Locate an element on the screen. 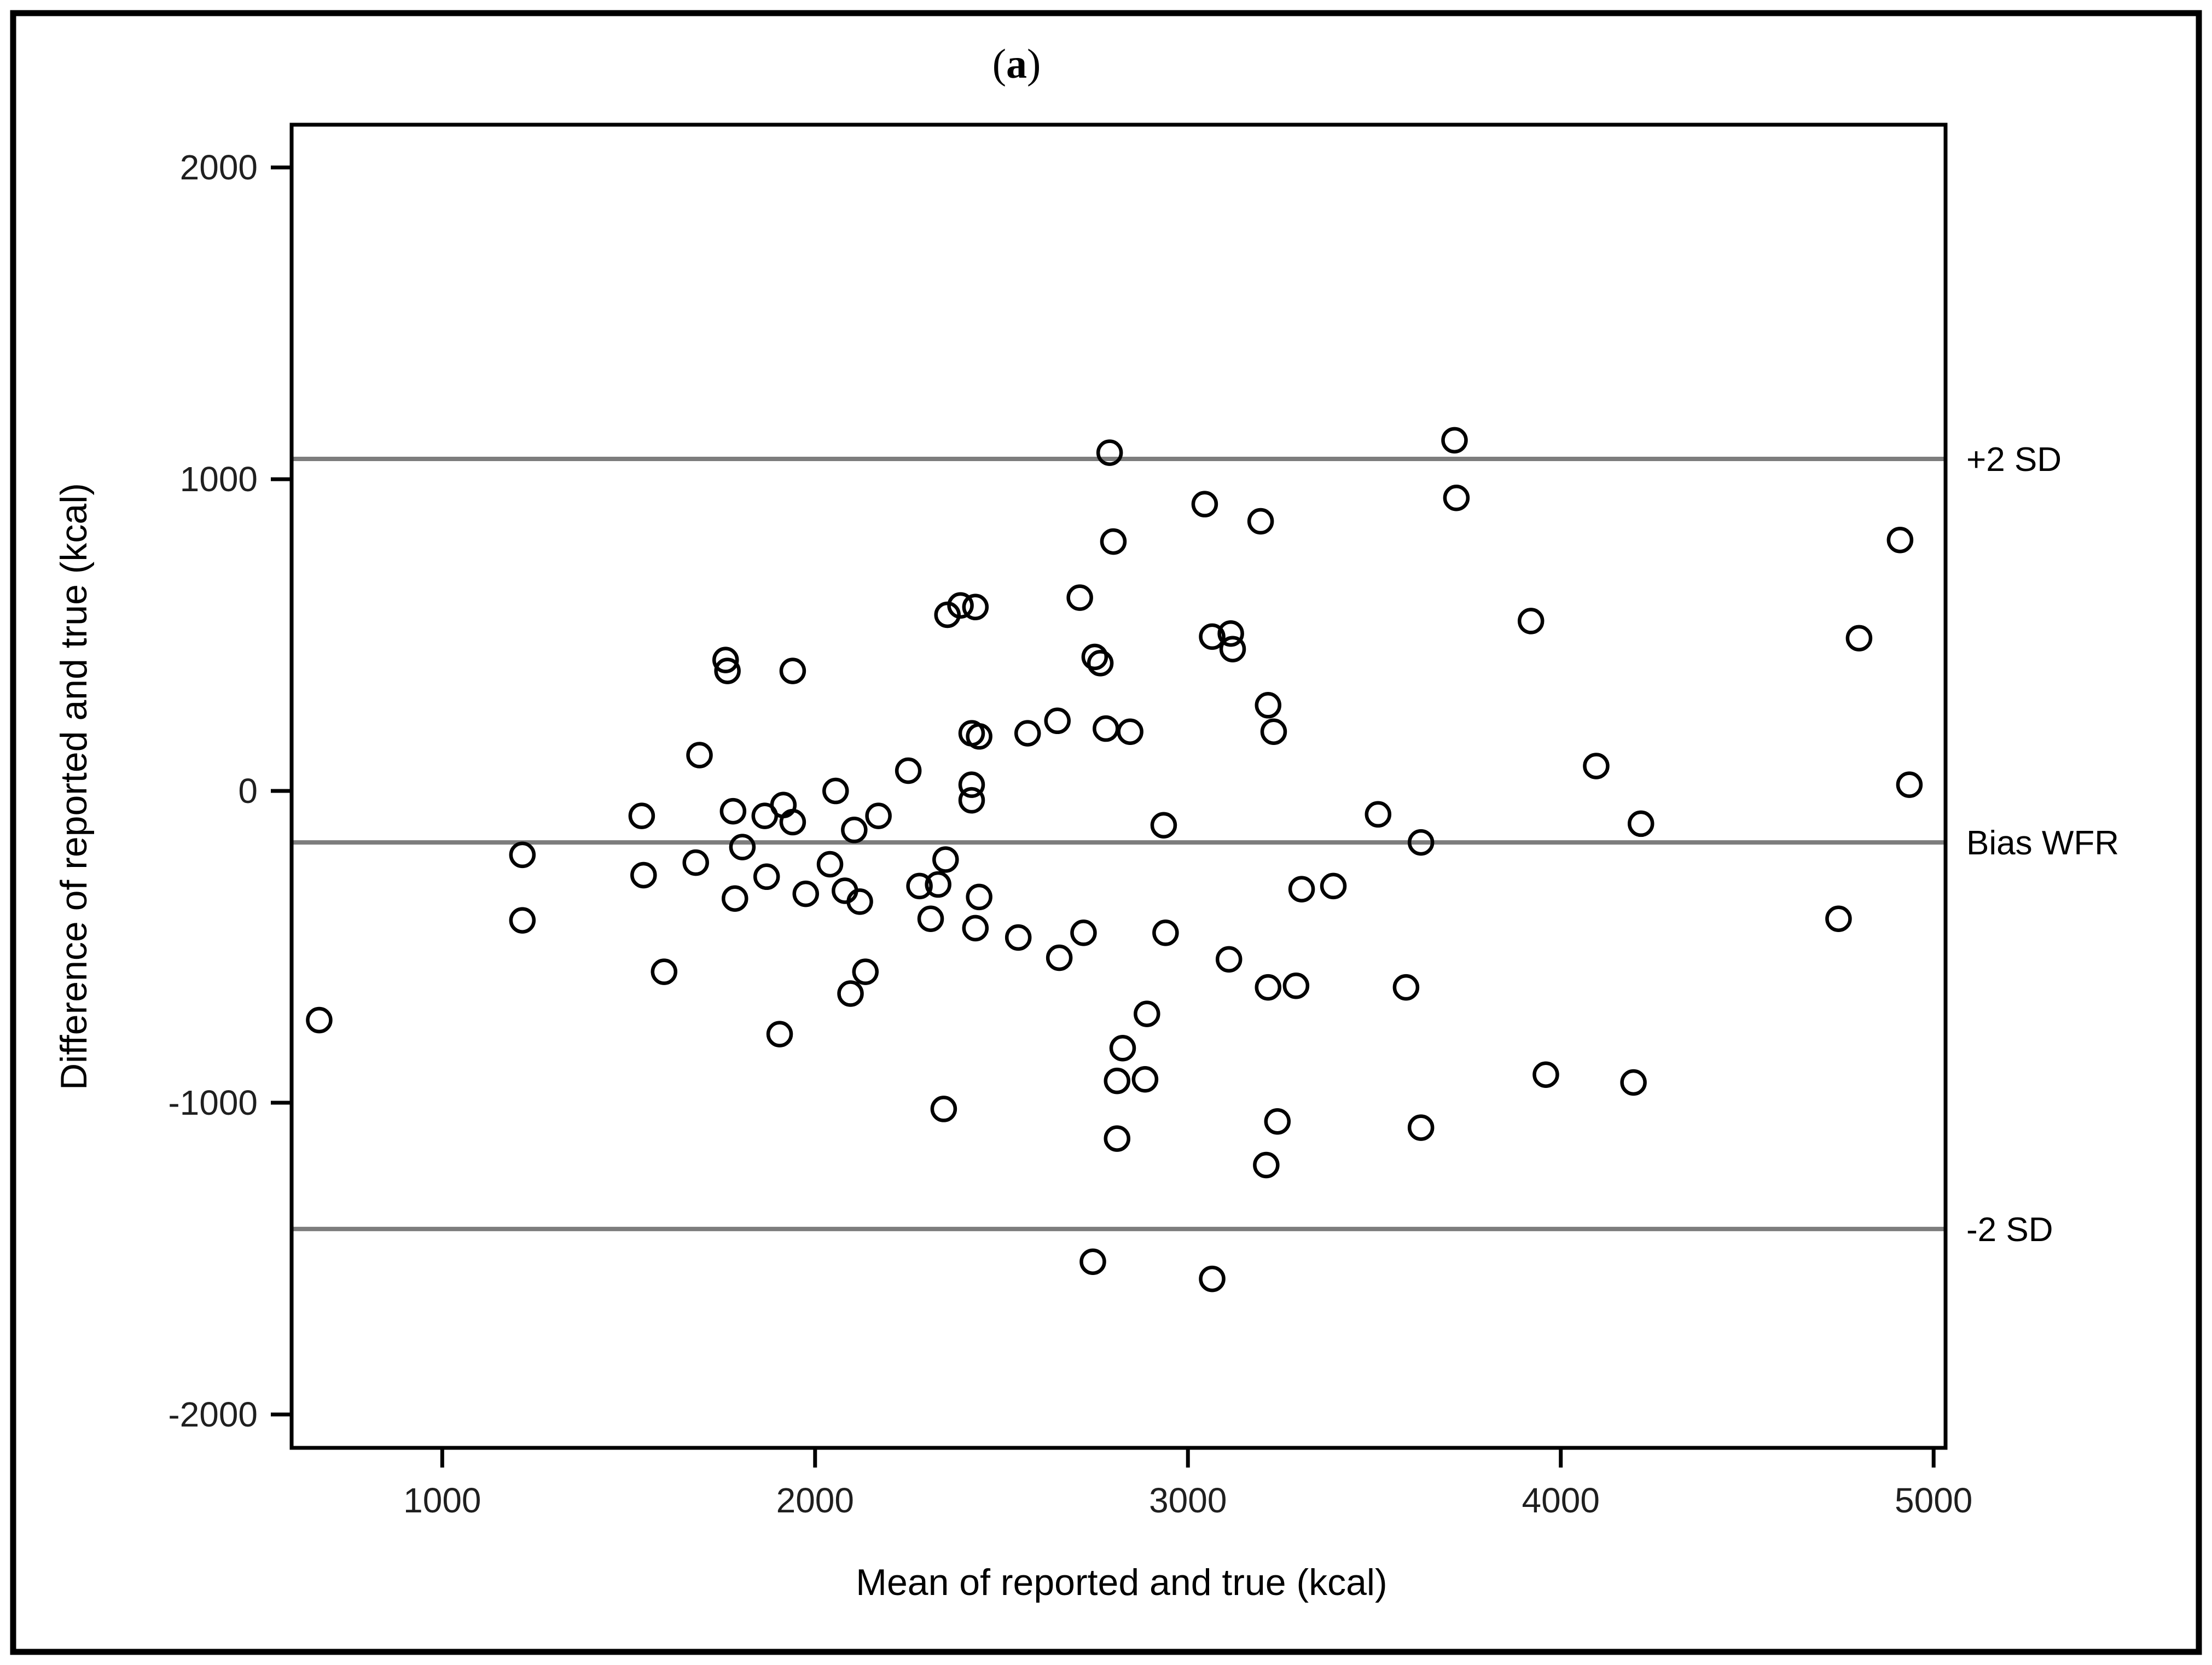 This screenshot has width=2212, height=1665. x-tick-label: 3000 is located at coordinates (1188, 1500).